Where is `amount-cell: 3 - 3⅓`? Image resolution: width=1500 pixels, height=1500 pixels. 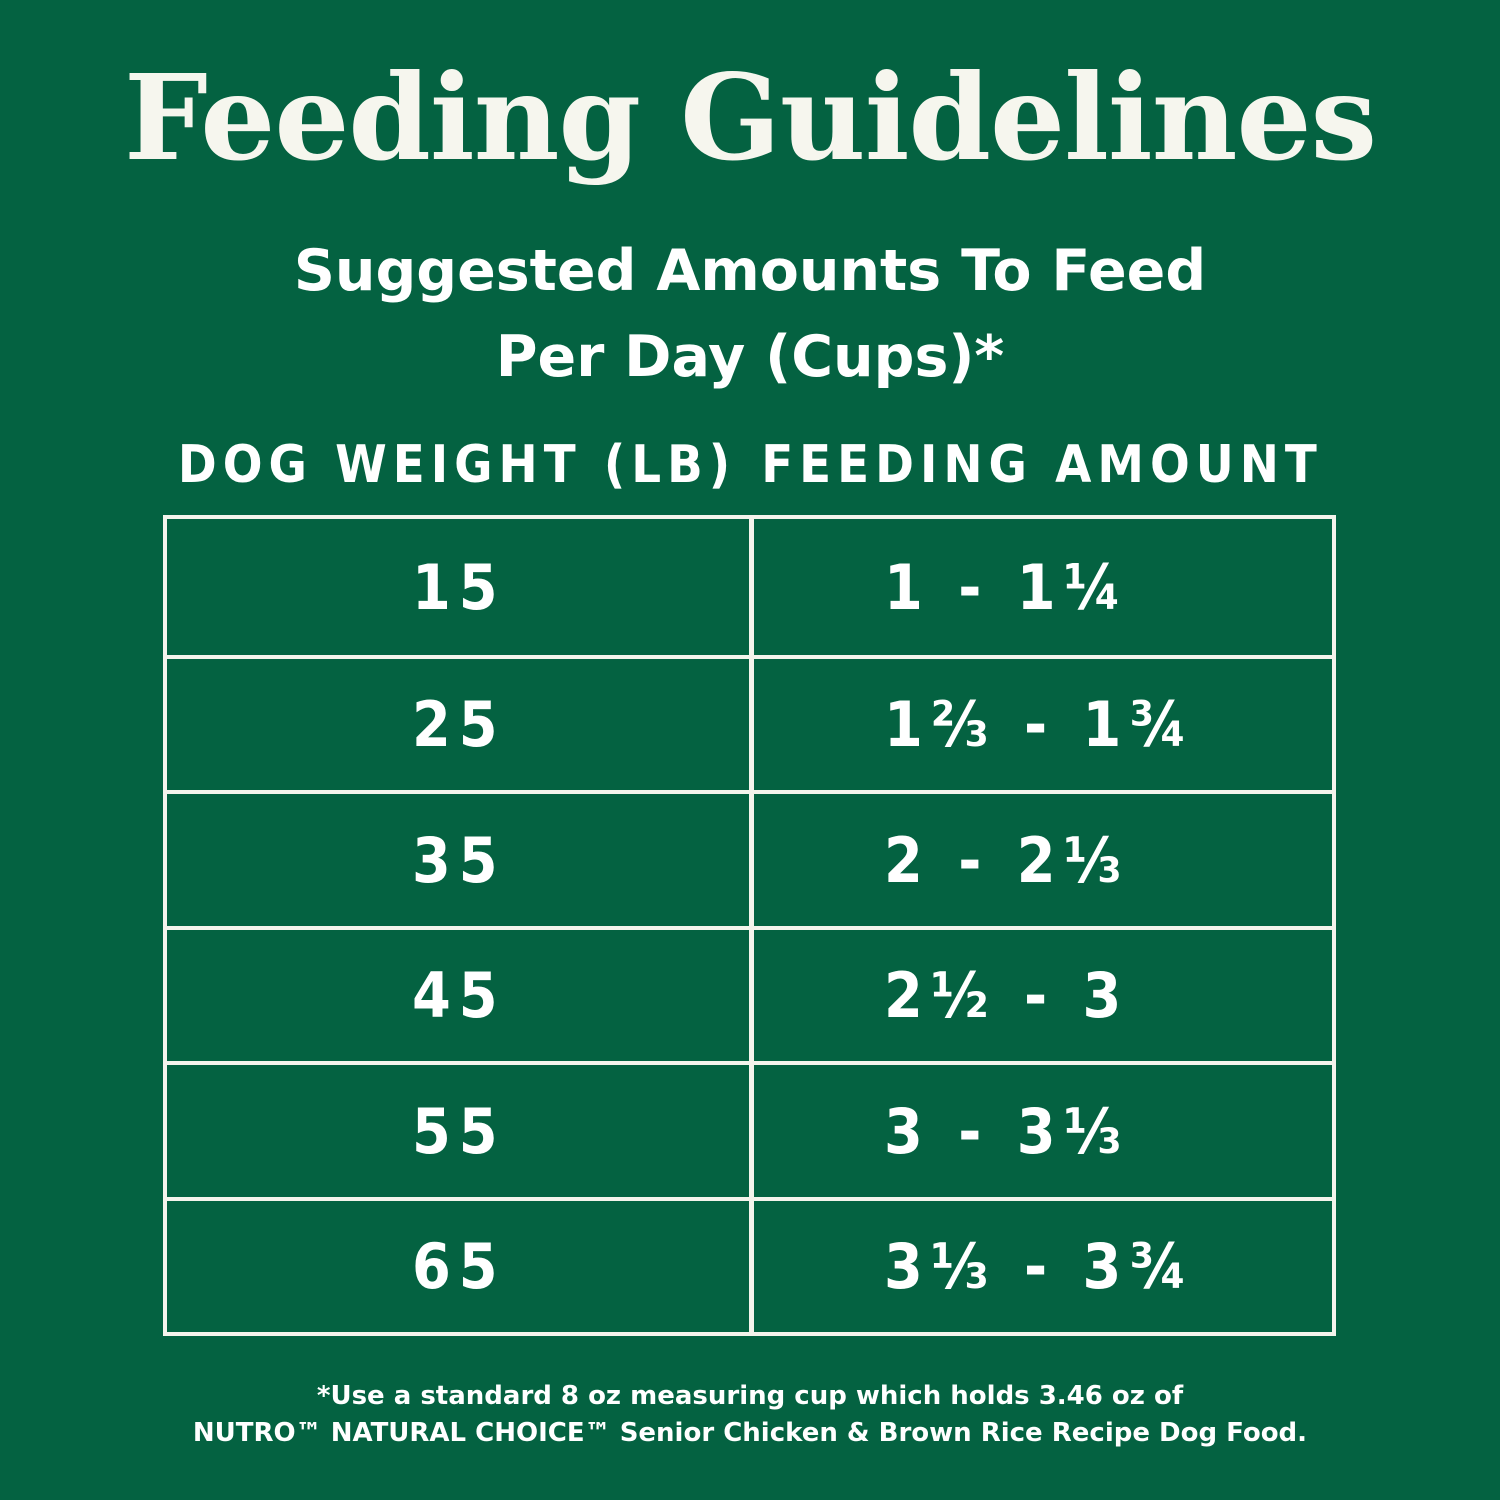
amount-cell: 3 - 3⅓ is located at coordinates (1007, 1131).